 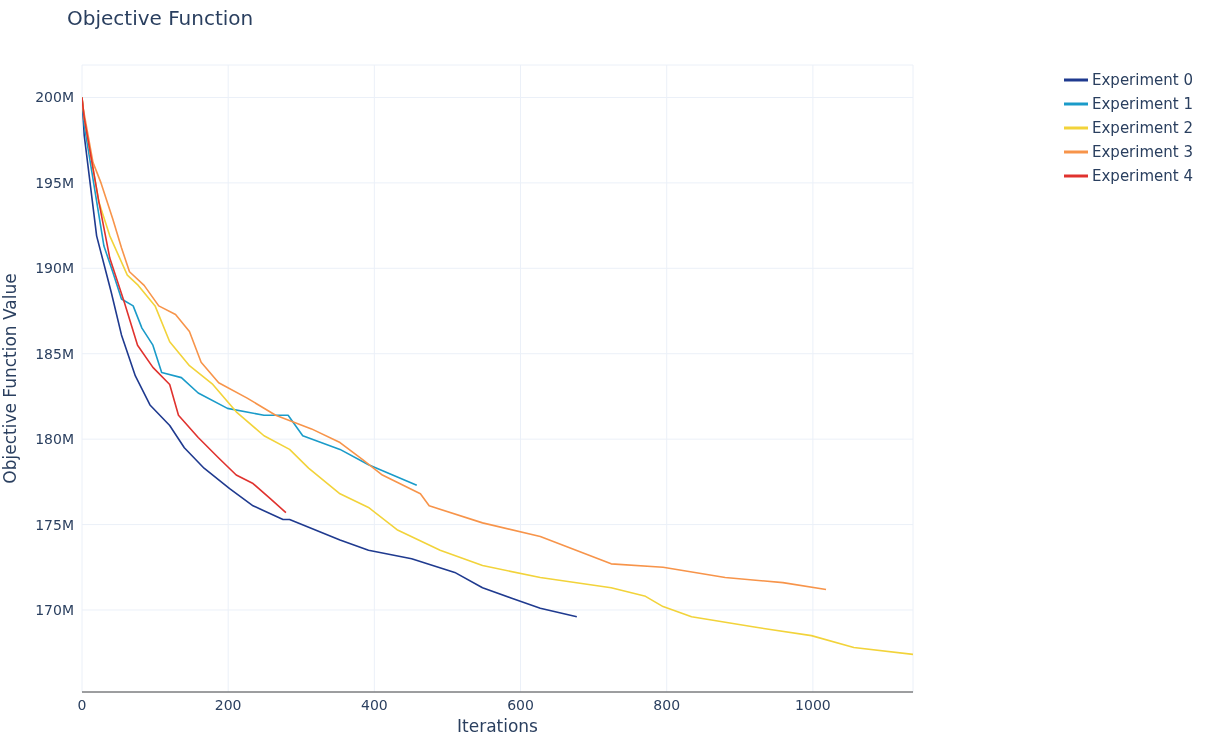 I want to click on y-tick-label: 195M, so click(x=54, y=182).